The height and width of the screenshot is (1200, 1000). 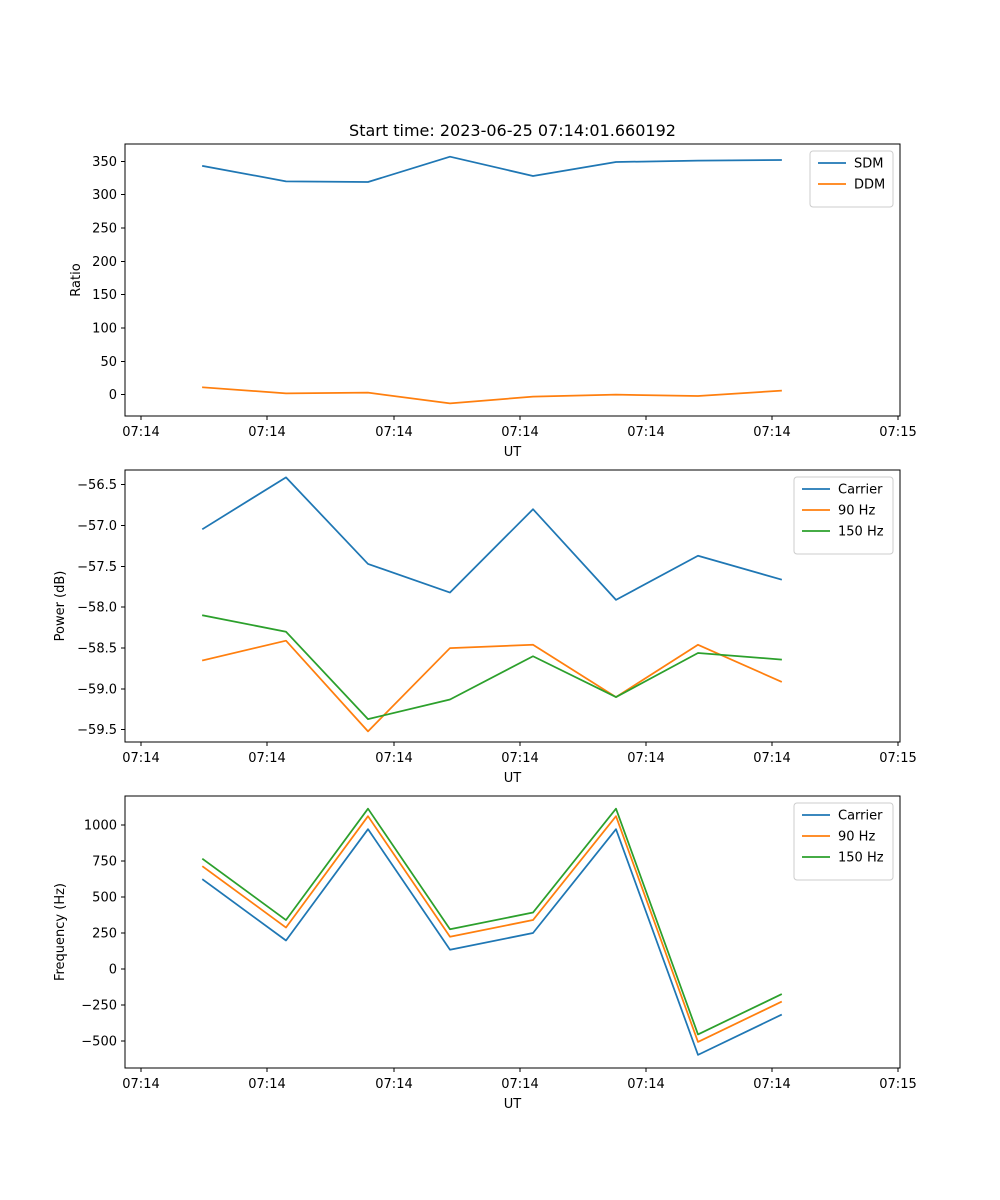 I want to click on legend: SDM DDM, so click(x=851, y=179).